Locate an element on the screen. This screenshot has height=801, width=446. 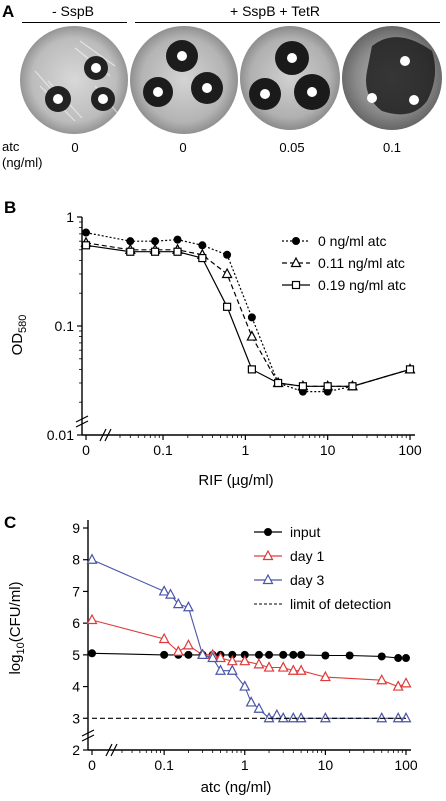
legend-label: day 3 is located at coordinates (307, 580).